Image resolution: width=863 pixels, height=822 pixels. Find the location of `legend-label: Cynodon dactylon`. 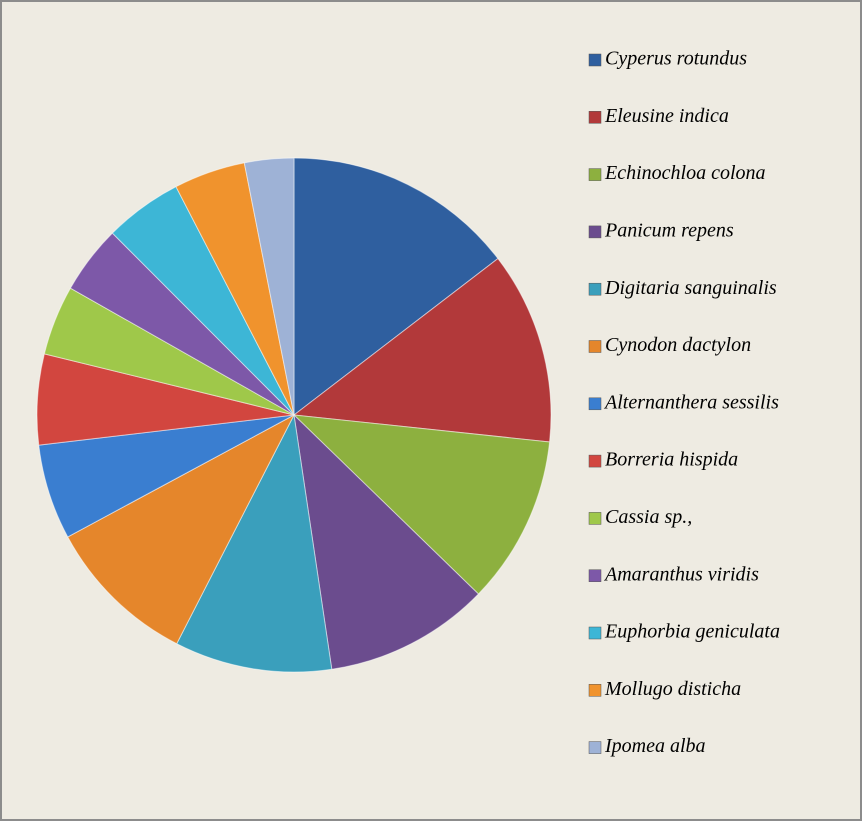

legend-label: Cynodon dactylon is located at coordinates (678, 345).